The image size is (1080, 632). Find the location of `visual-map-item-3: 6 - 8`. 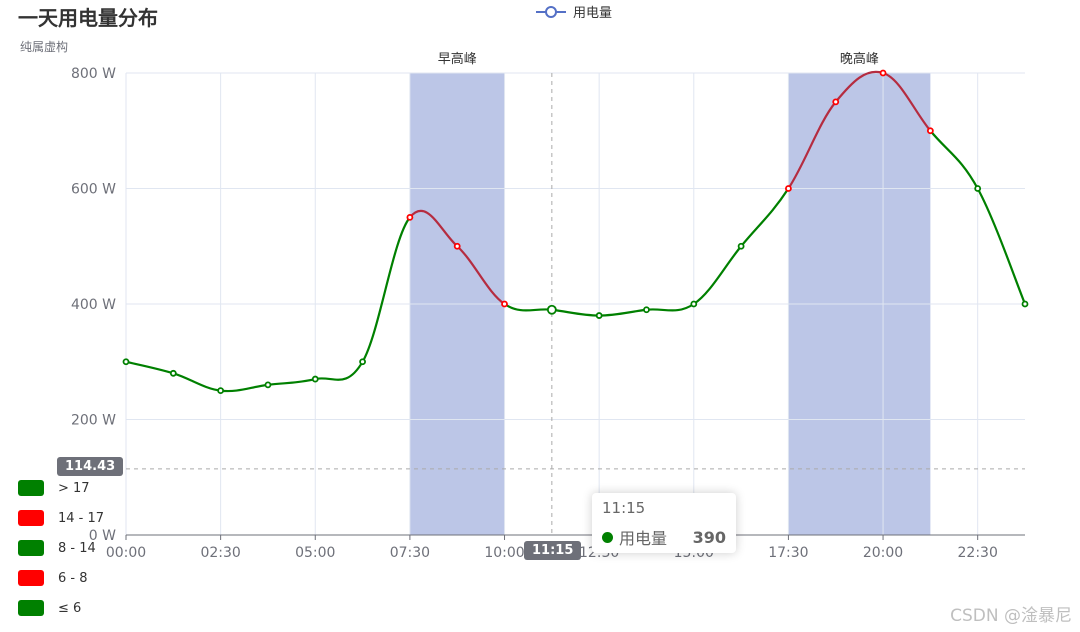

visual-map-item-3: 6 - 8 is located at coordinates (61, 578).